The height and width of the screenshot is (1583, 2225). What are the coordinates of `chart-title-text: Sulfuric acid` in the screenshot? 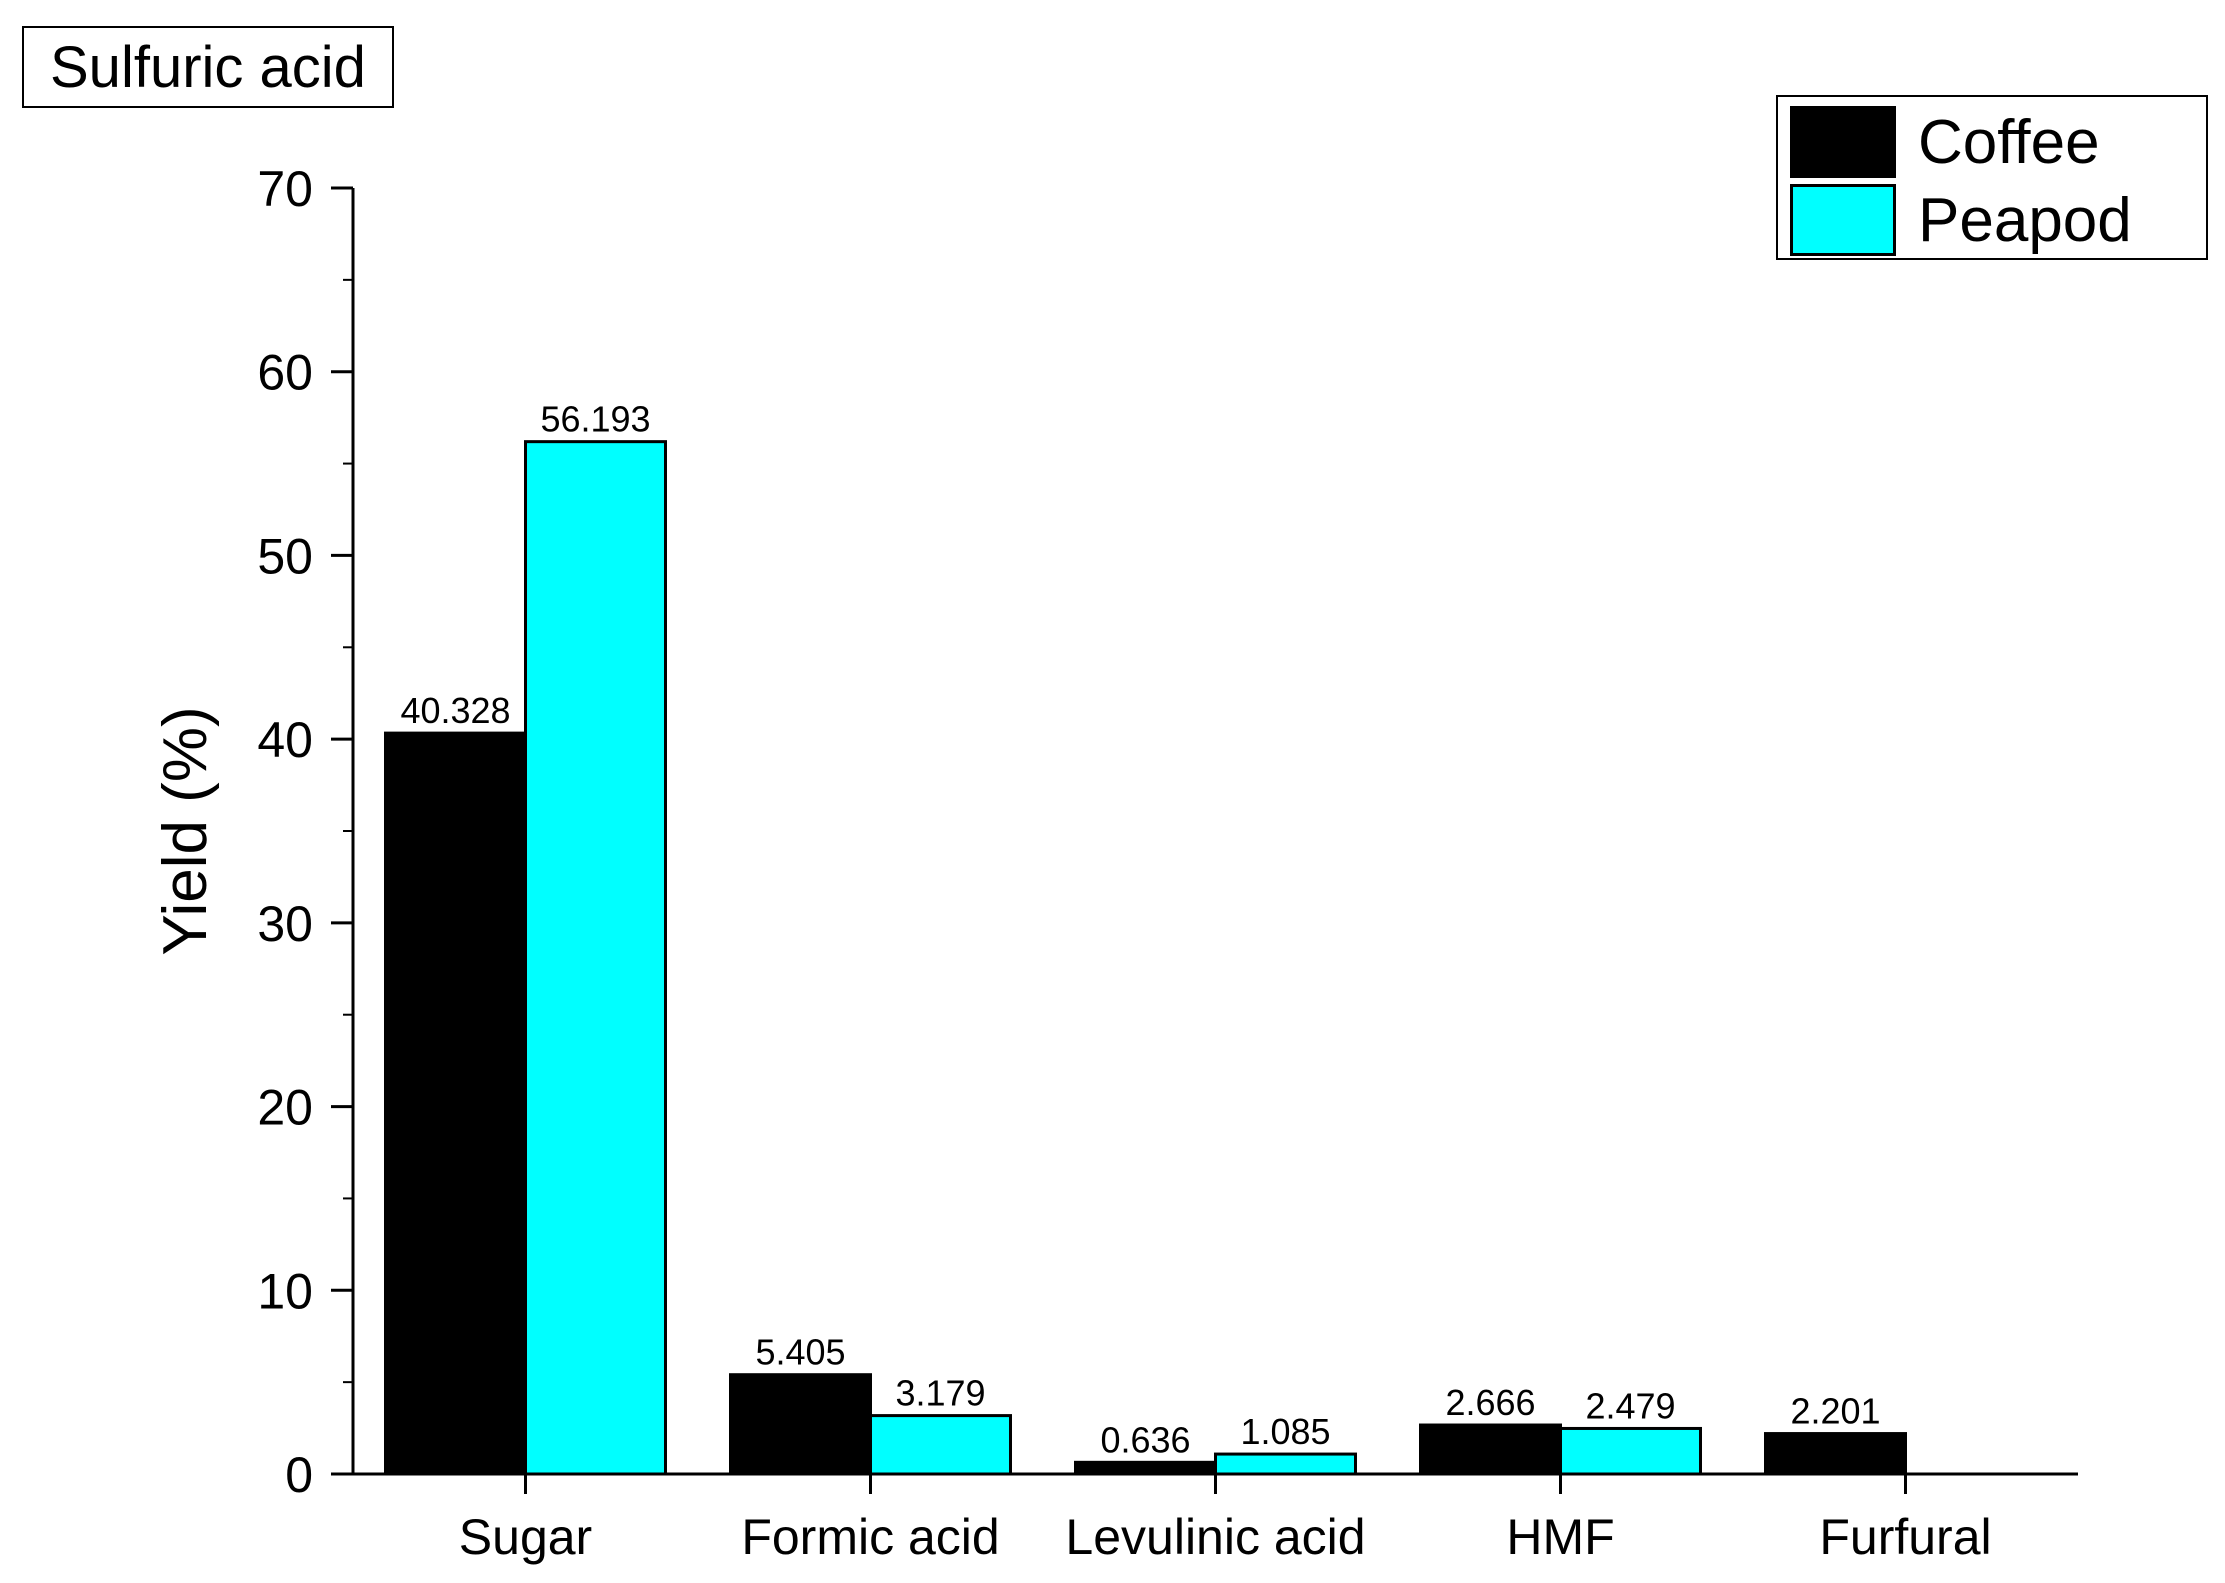 It's located at (208, 67).